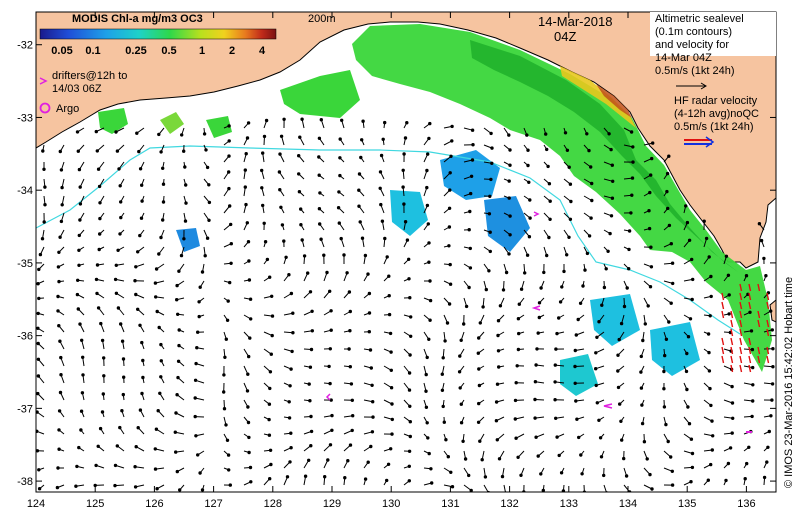 This screenshot has height=520, width=800. What do you see at coordinates (565, 36) in the screenshot?
I see `time-label: 04Z` at bounding box center [565, 36].